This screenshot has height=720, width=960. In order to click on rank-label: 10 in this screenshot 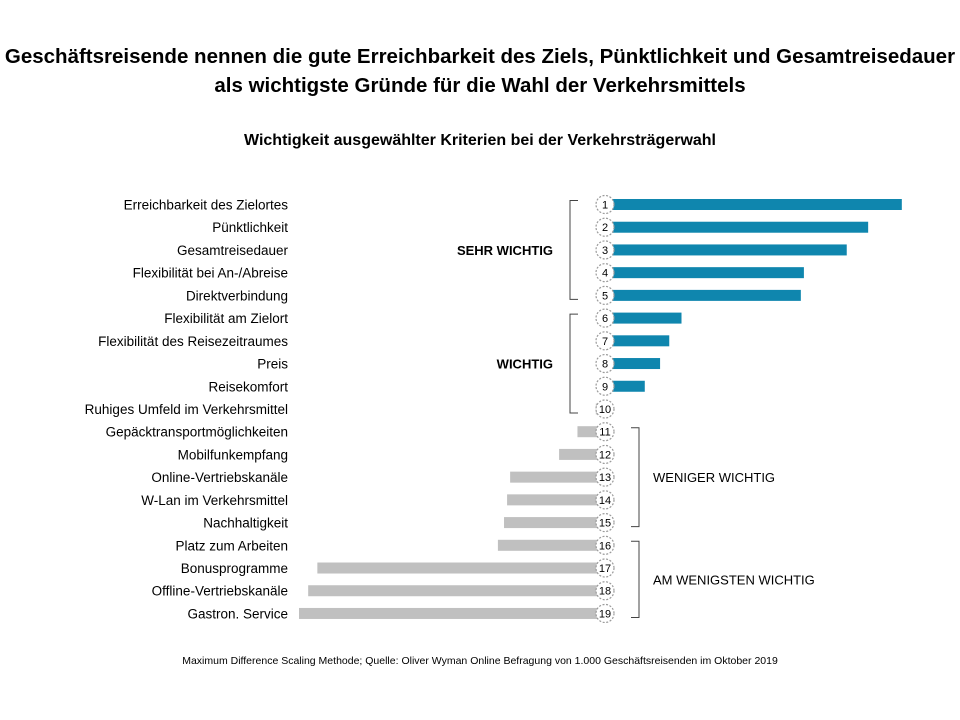, I will do `click(605, 410)`.